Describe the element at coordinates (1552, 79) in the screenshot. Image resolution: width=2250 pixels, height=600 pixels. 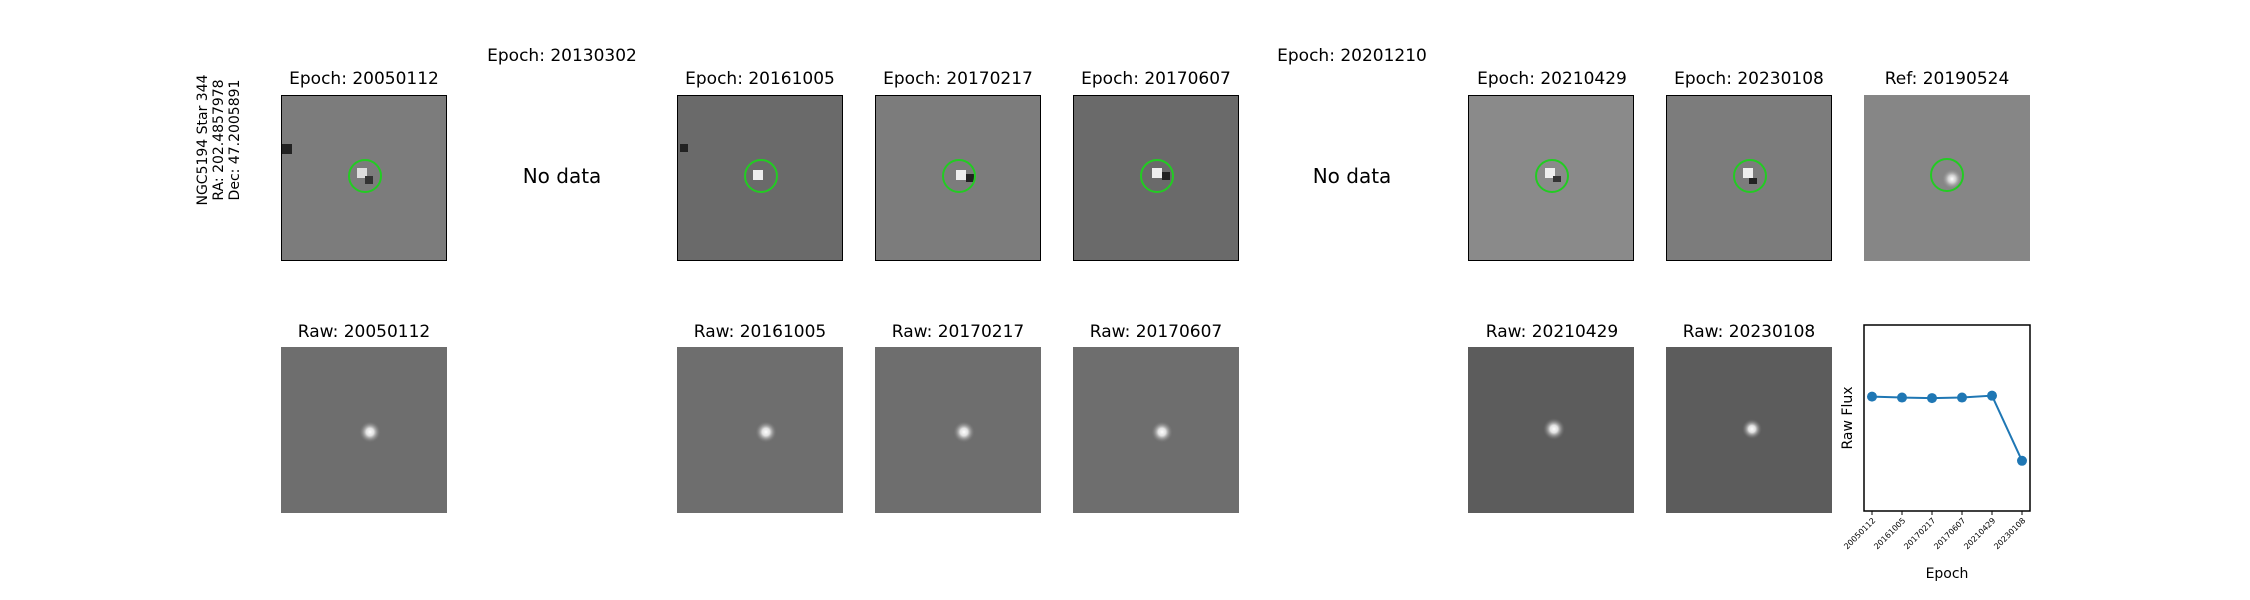
I see `epoch-title-20210429: Epoch: 20210429` at that location.